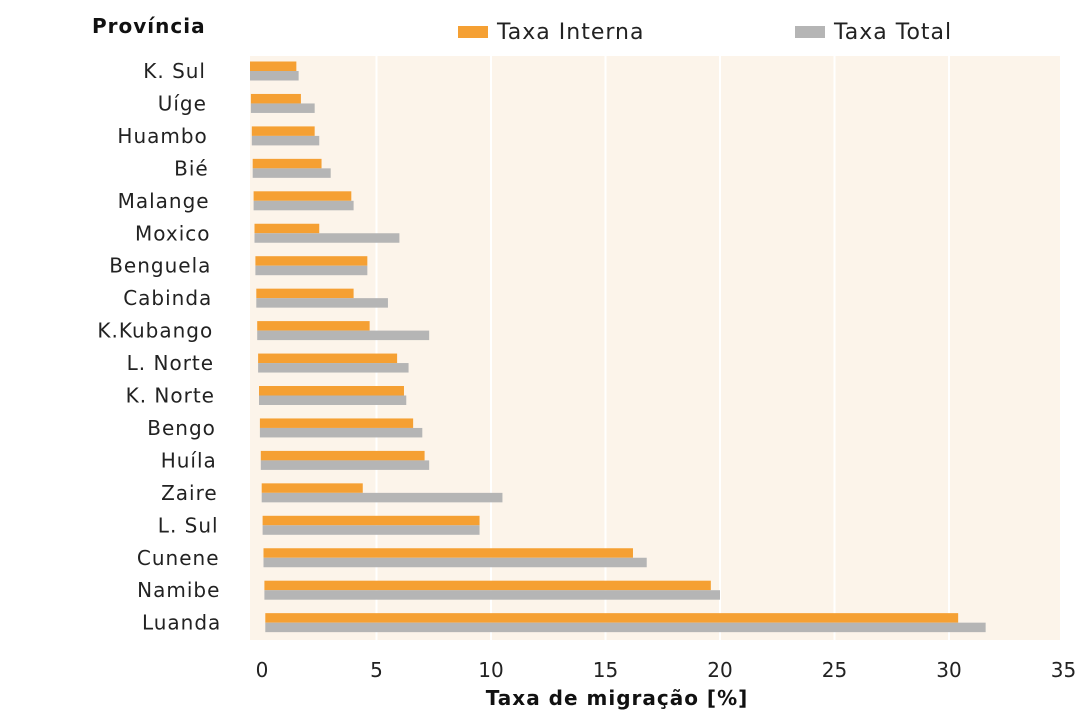  I want to click on bar-taxa-total-namibe, so click(492, 595).